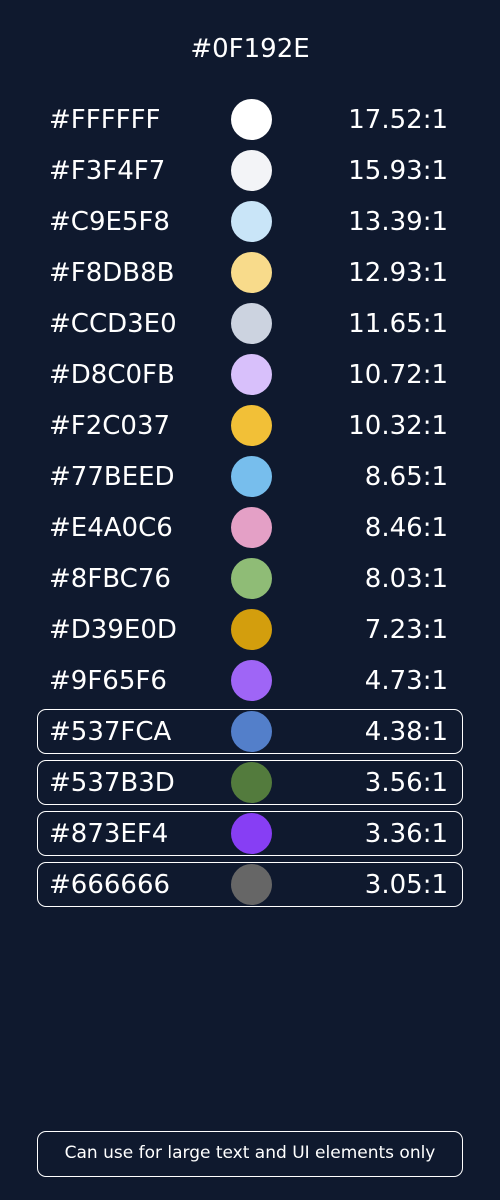 The width and height of the screenshot is (500, 1200). What do you see at coordinates (406, 783) in the screenshot?
I see `contrast-ratio: 3.56:1` at bounding box center [406, 783].